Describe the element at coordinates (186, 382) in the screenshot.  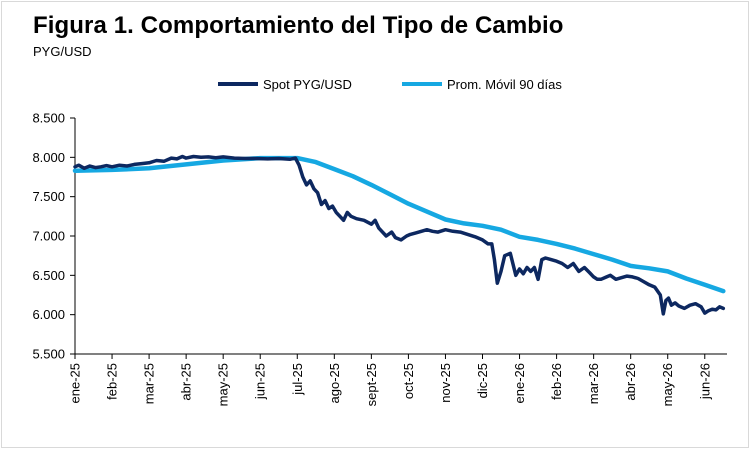
I see `x-tick-label: abr-25` at that location.